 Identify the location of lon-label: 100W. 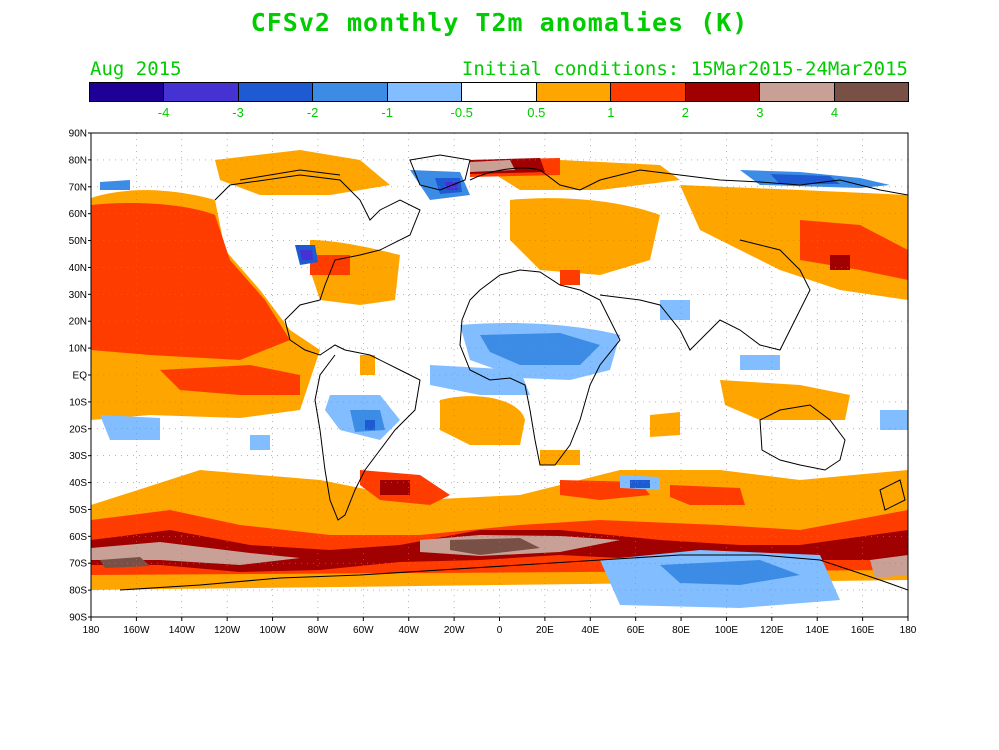
(272, 630).